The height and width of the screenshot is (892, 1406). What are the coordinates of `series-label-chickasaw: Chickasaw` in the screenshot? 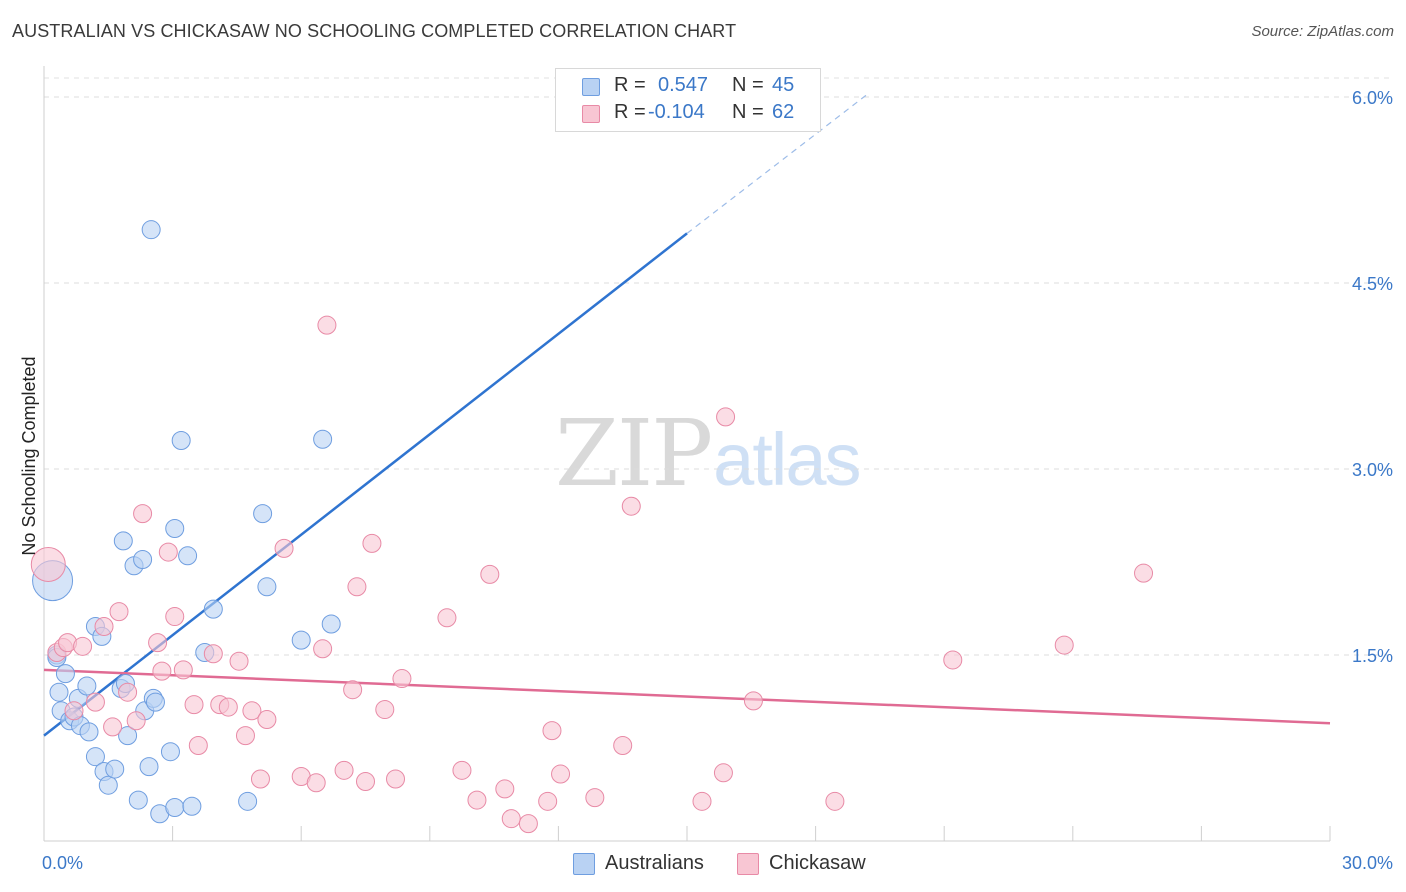 It's located at (817, 863).